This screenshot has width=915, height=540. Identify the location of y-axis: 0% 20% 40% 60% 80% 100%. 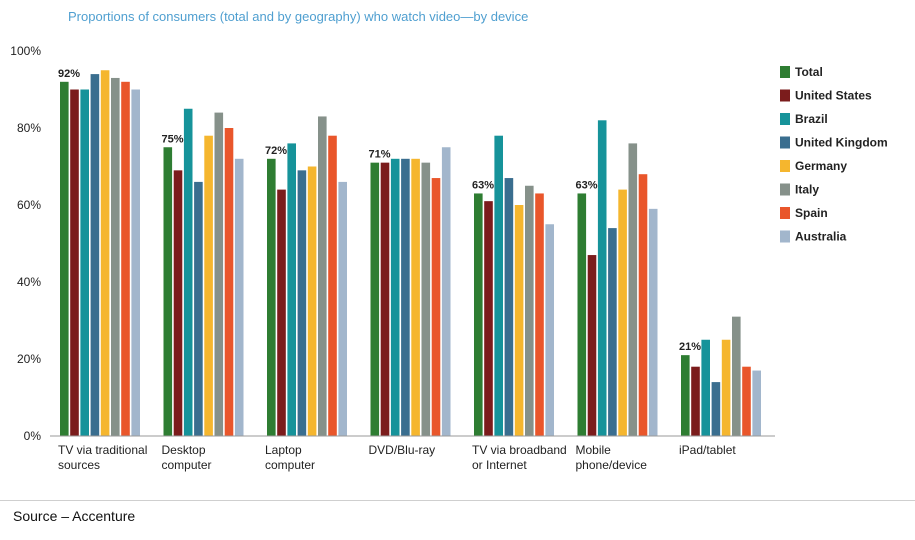
(25, 243).